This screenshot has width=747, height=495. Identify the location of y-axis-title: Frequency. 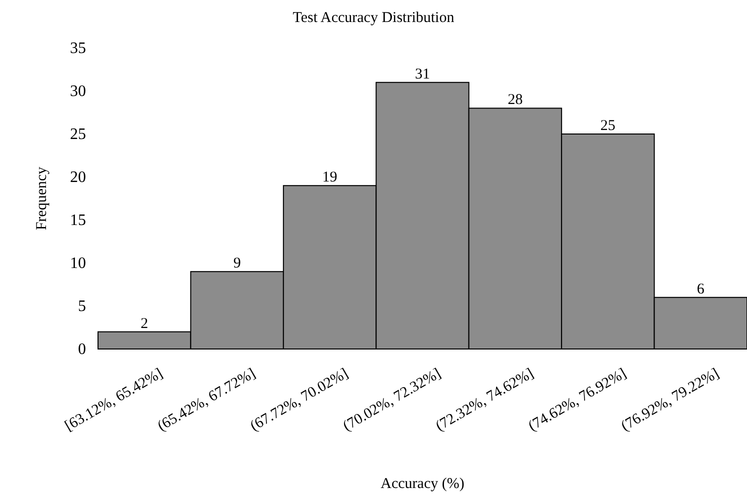
(42, 198).